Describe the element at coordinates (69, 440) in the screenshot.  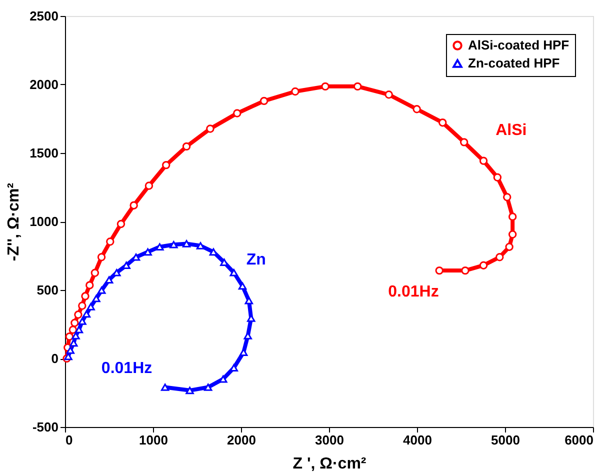
I see `x-tick-label: 0` at that location.